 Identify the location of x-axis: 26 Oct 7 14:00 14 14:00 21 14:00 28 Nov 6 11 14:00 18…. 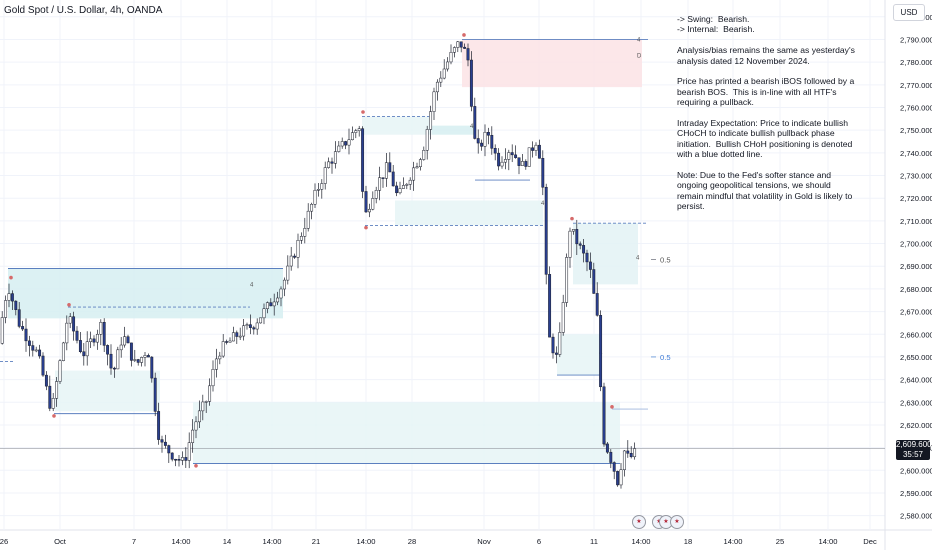
(438, 541).